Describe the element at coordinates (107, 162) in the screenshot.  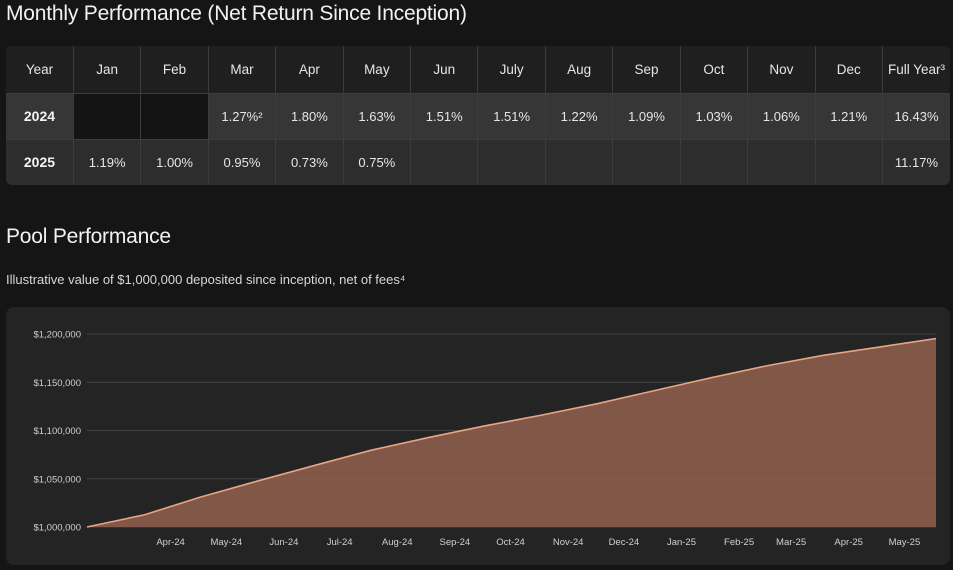
I see `table-cell: 1.19%` at that location.